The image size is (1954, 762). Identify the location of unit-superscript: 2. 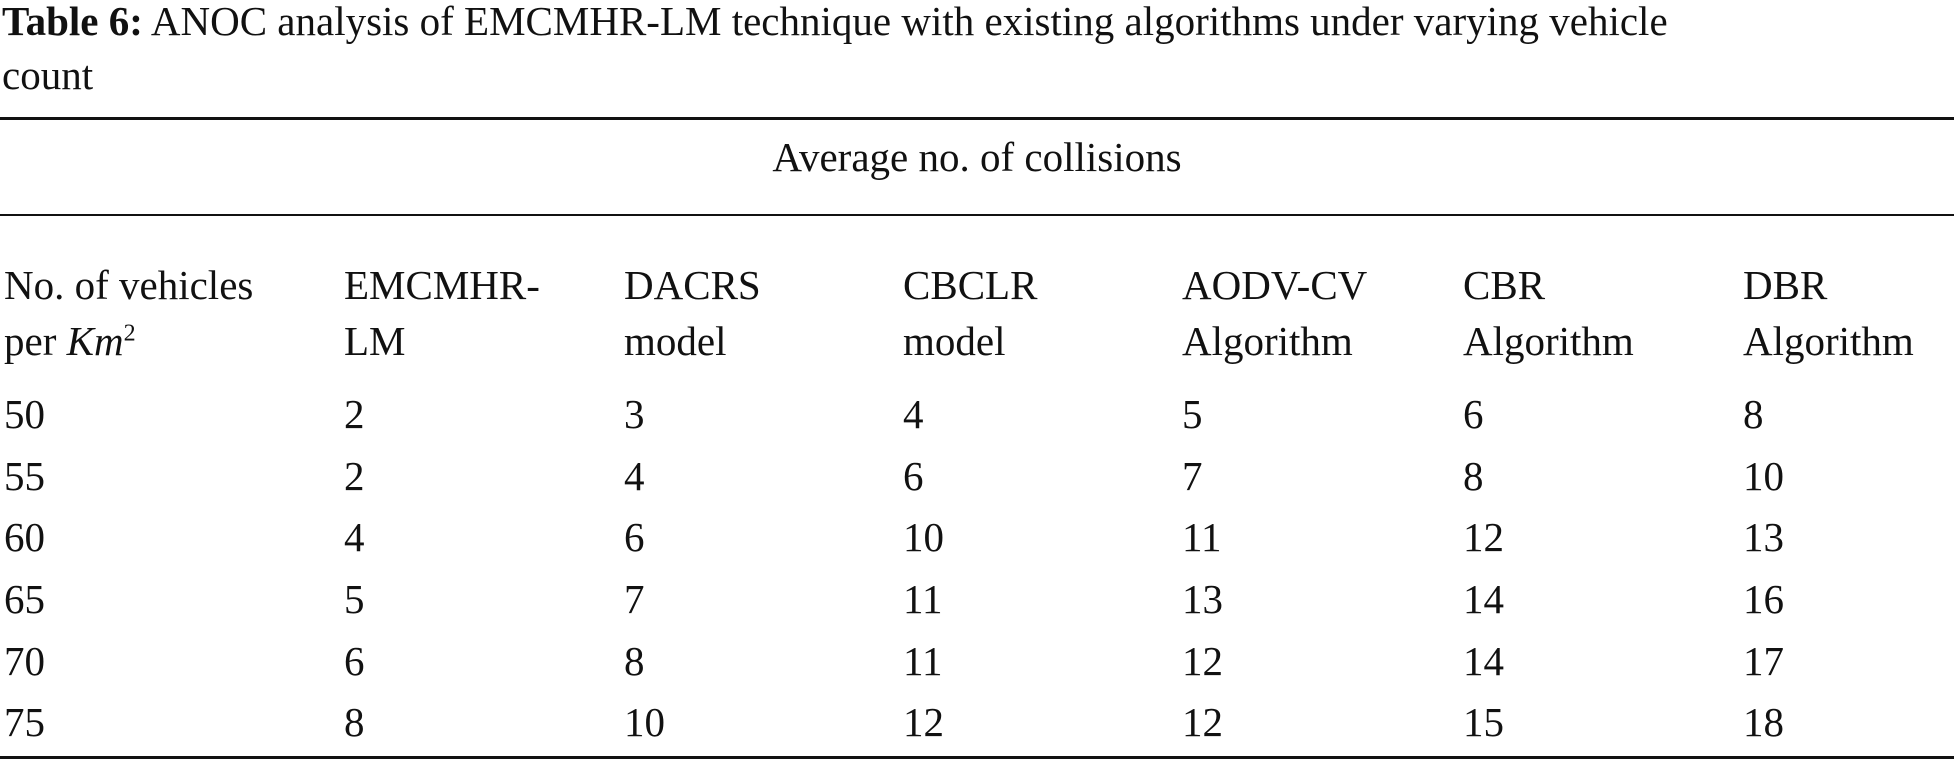
(129, 333).